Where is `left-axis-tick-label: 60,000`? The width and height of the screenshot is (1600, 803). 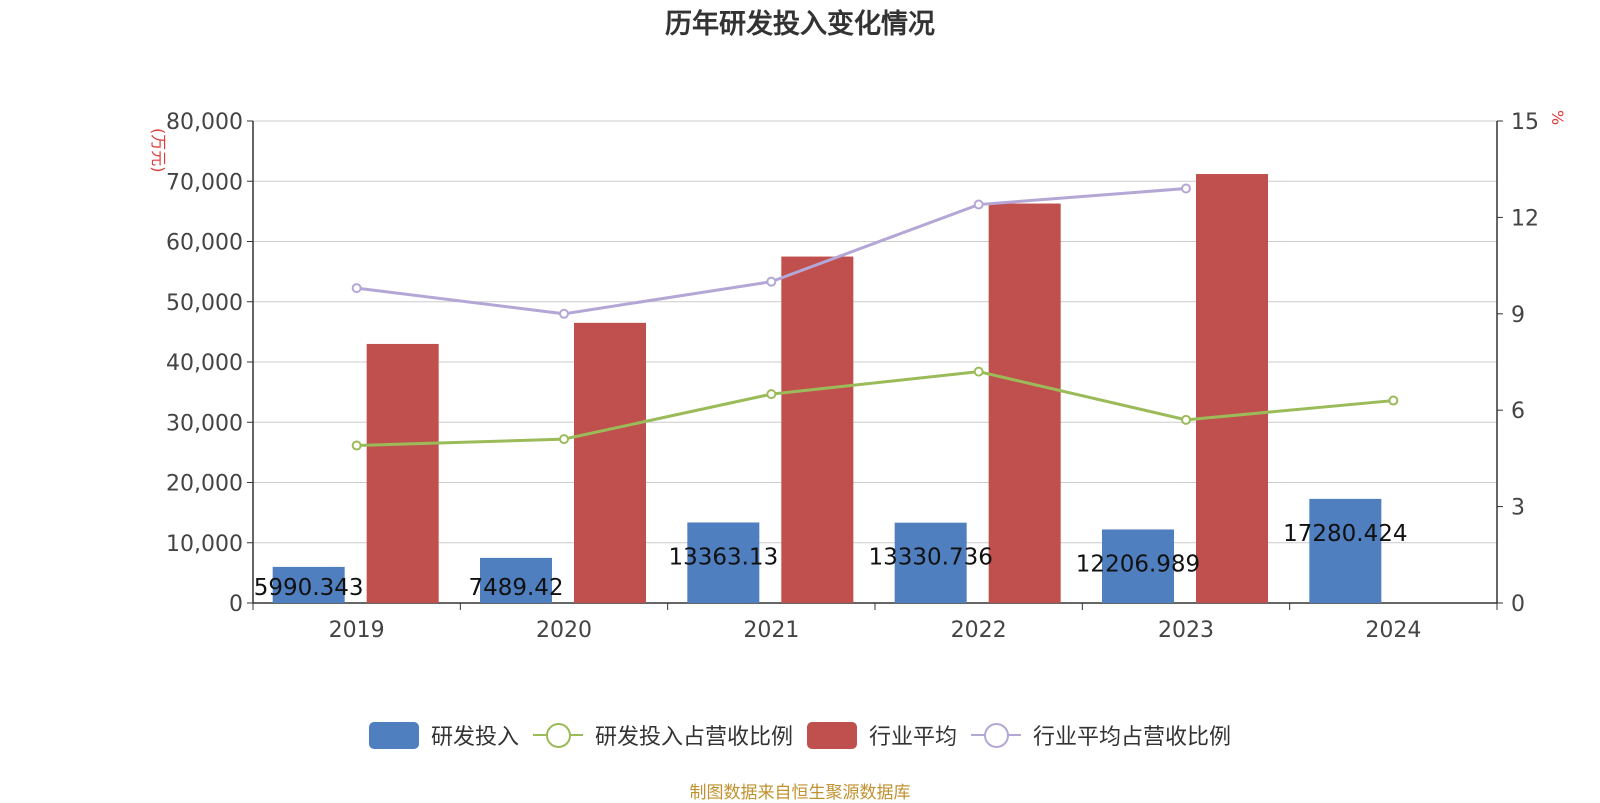
left-axis-tick-label: 60,000 is located at coordinates (204, 243).